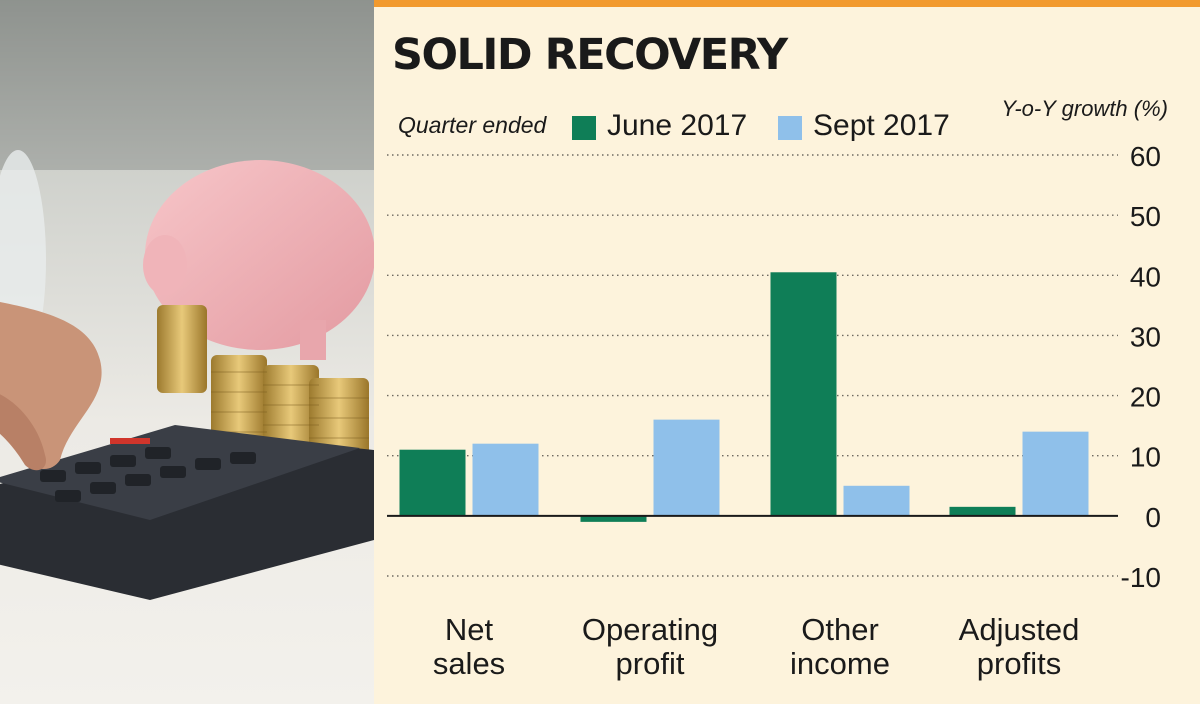 The width and height of the screenshot is (1200, 704). What do you see at coordinates (584, 128) in the screenshot?
I see `legend-swatch-june` at bounding box center [584, 128].